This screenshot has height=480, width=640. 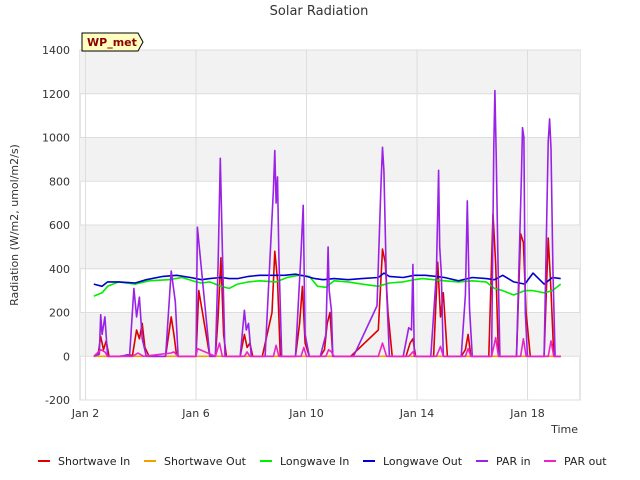 I want to click on y-tick-labels: -200 0 200 400 600 800 1000 1200 1400, so click(x=56, y=225).